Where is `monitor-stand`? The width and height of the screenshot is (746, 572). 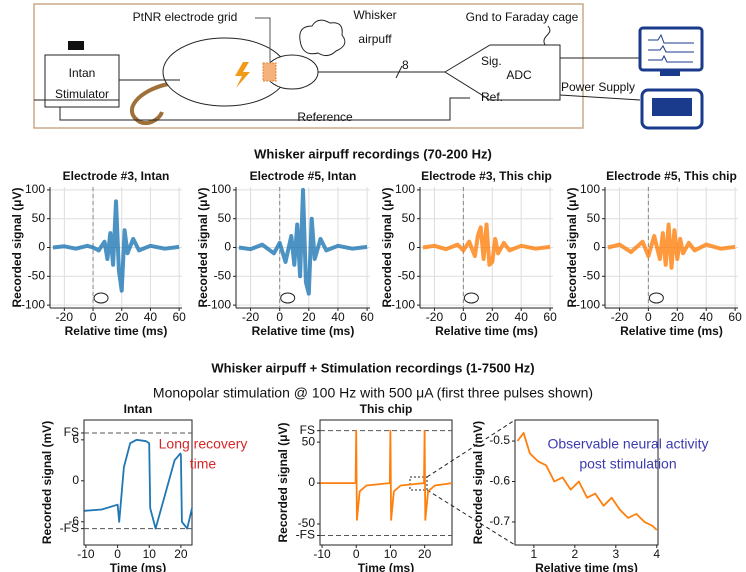
monitor-stand is located at coordinates (670, 73).